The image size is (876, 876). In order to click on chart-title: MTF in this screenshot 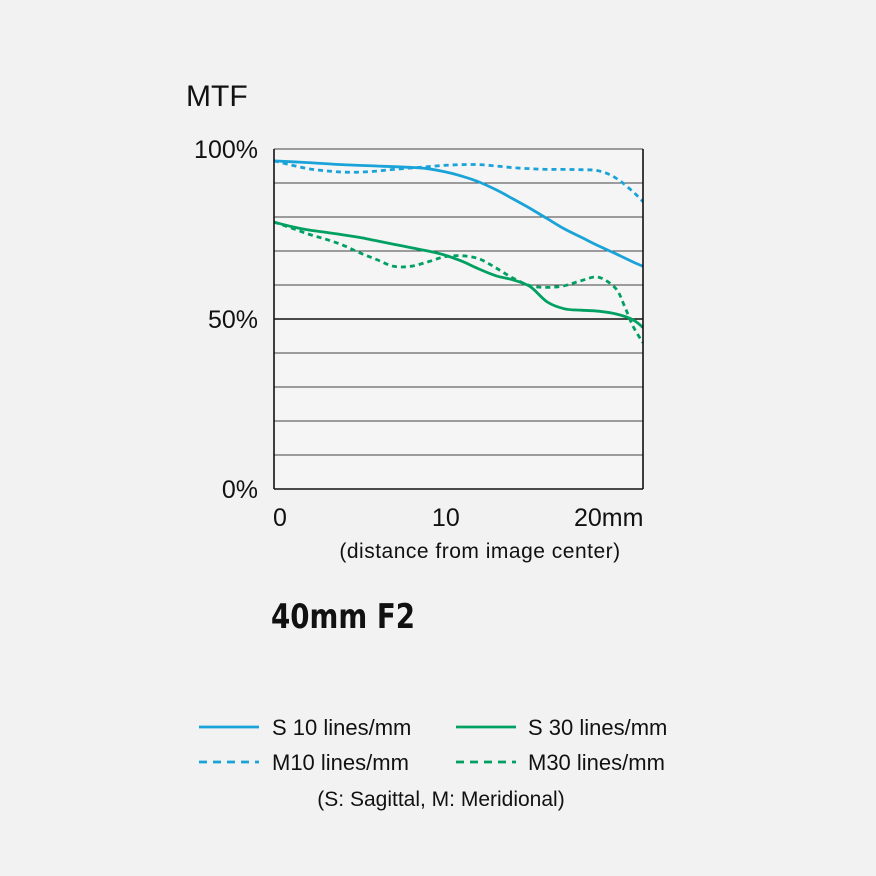, I will do `click(217, 96)`.